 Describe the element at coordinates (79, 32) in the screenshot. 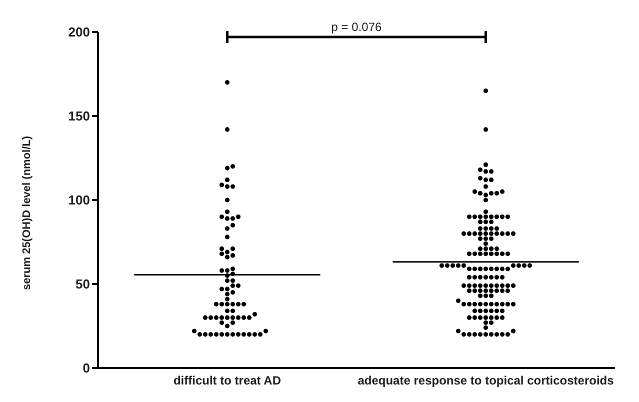

I see `y-tick-label: 200` at that location.